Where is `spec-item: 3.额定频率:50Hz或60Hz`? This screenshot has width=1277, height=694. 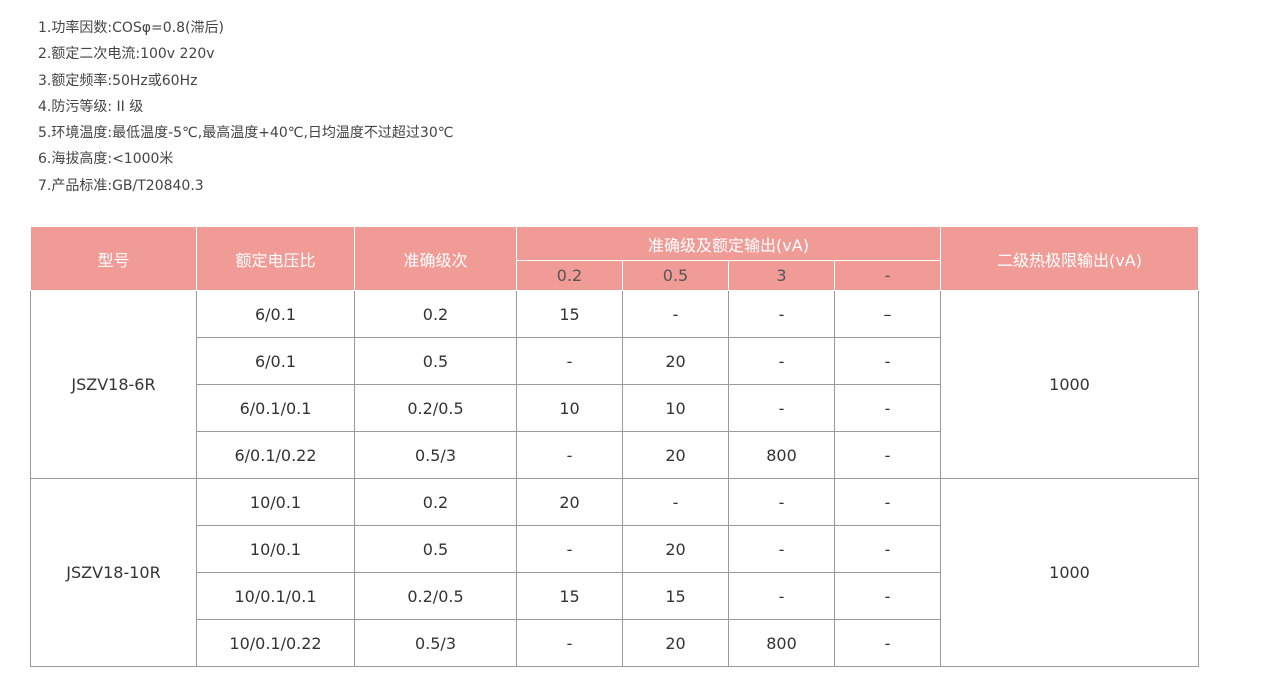
spec-item: 3.额定频率:50Hz或60Hz is located at coordinates (118, 80).